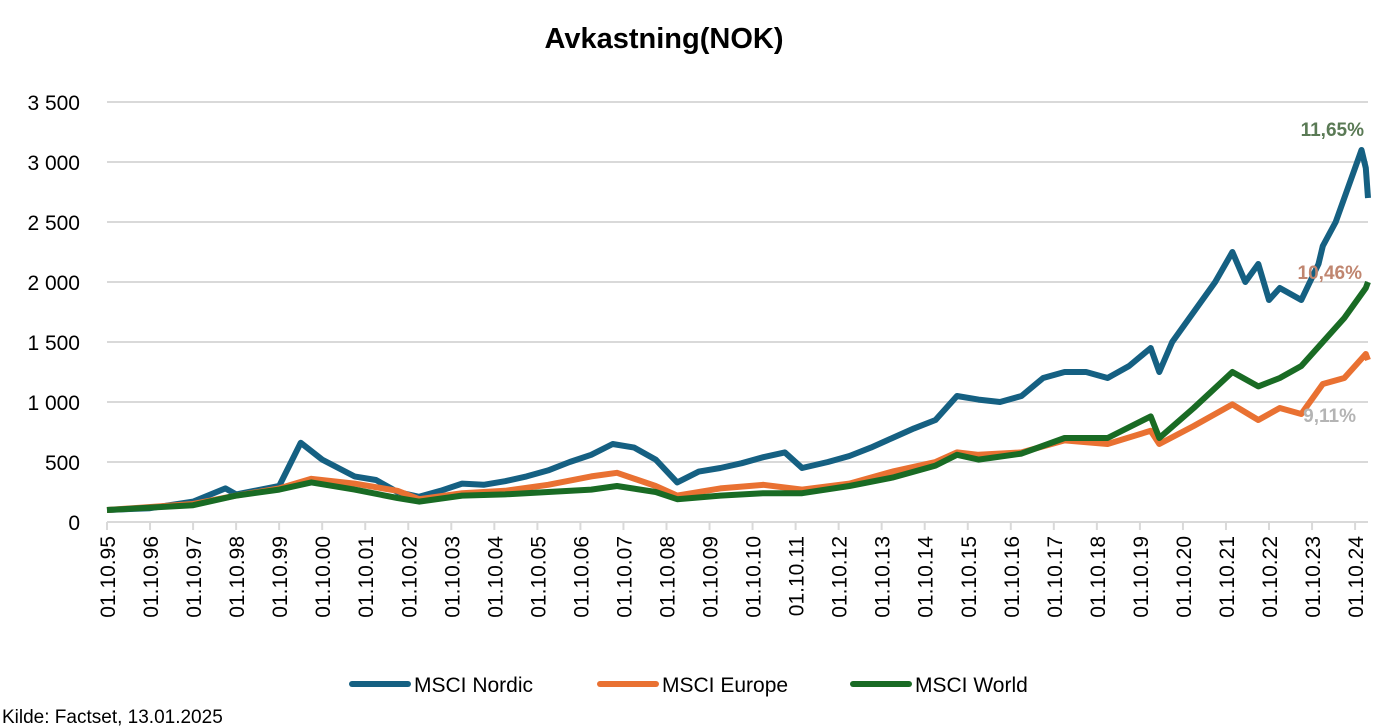  Describe the element at coordinates (280, 577) in the screenshot. I see `x-tick-label: 01.10.99` at that location.